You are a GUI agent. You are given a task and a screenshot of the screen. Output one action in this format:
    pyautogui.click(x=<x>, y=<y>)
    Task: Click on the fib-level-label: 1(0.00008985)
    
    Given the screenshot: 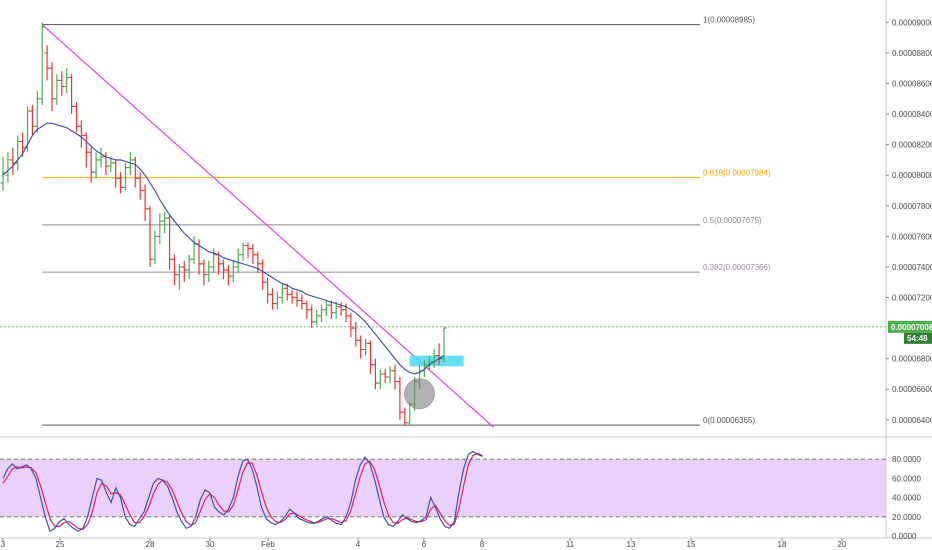 What is the action you would take?
    pyautogui.click(x=729, y=20)
    